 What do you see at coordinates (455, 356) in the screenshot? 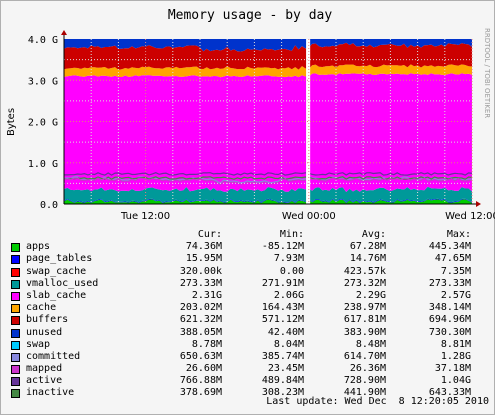
I see `legend-max: 1.28G` at bounding box center [455, 356].